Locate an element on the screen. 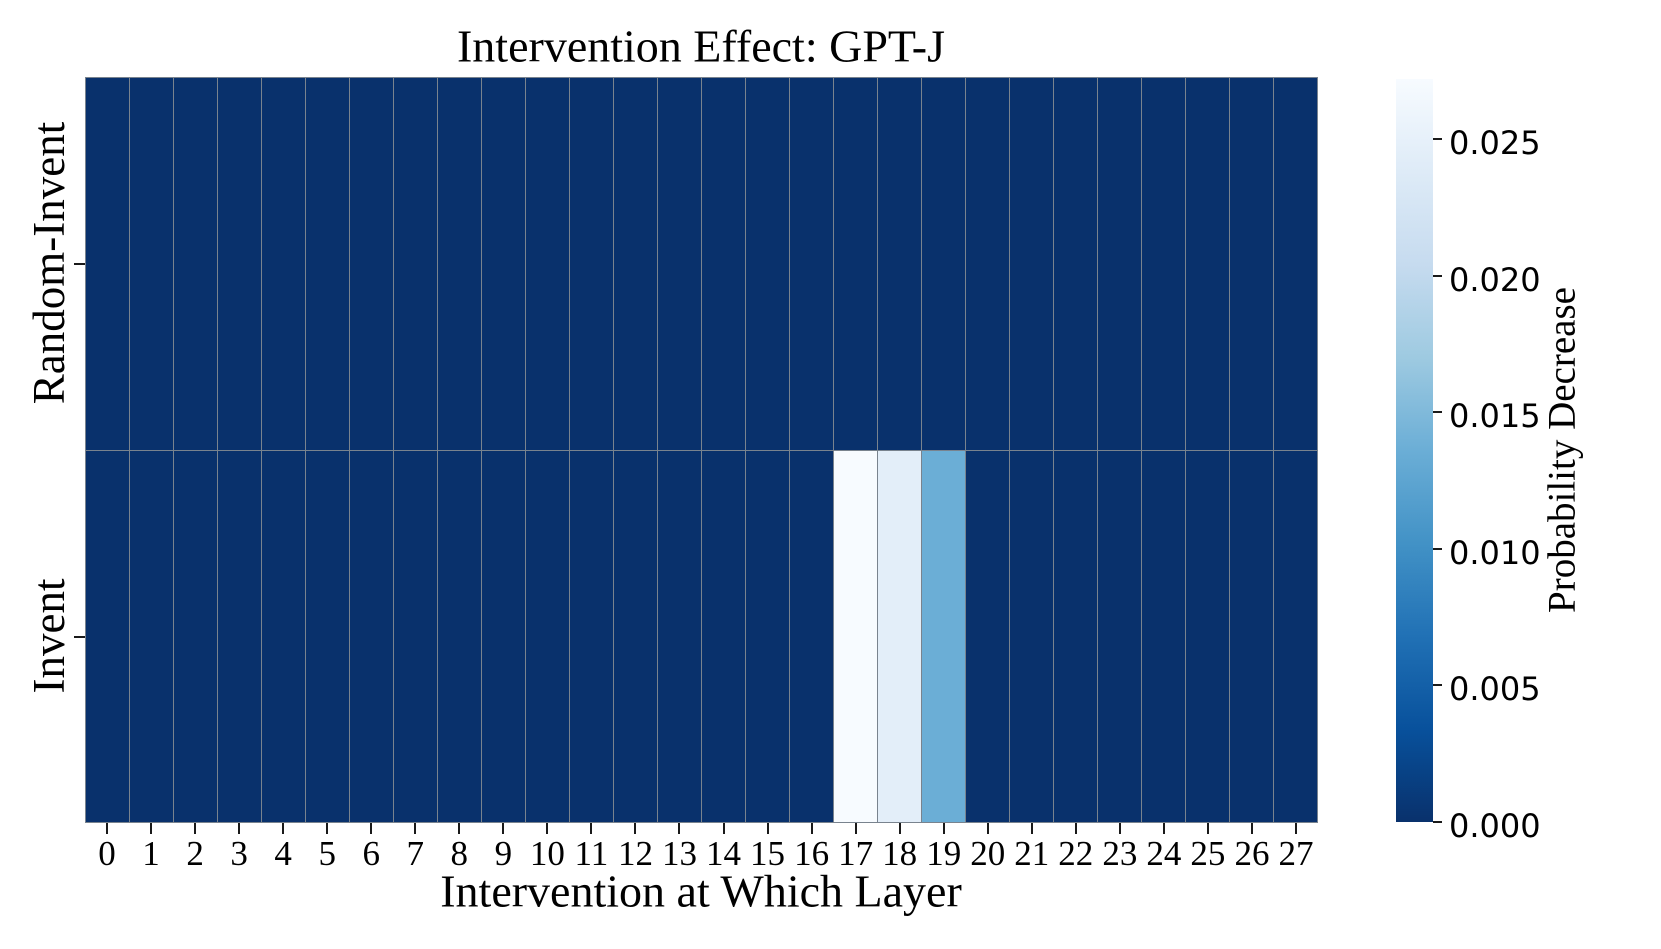  x-tick-label: 4 is located at coordinates (283, 853).